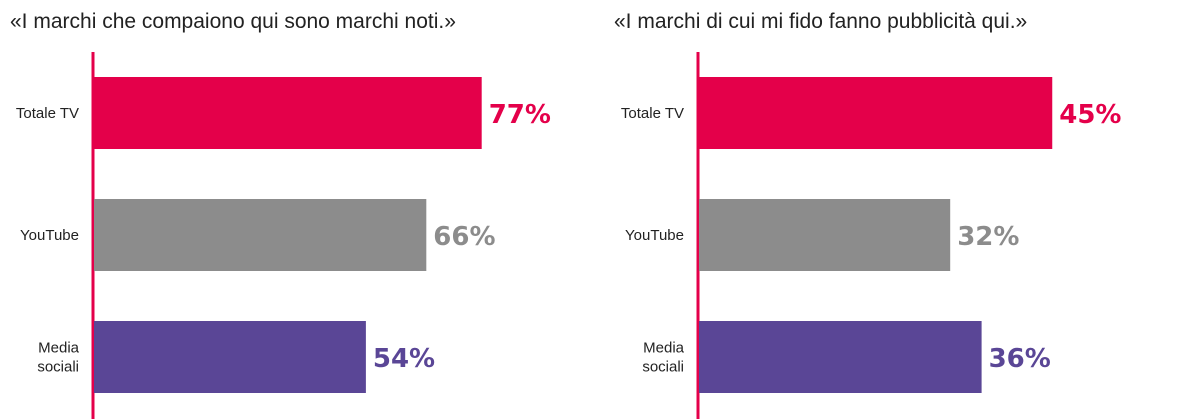  What do you see at coordinates (520, 115) in the screenshot?
I see `value-label: 77%` at bounding box center [520, 115].